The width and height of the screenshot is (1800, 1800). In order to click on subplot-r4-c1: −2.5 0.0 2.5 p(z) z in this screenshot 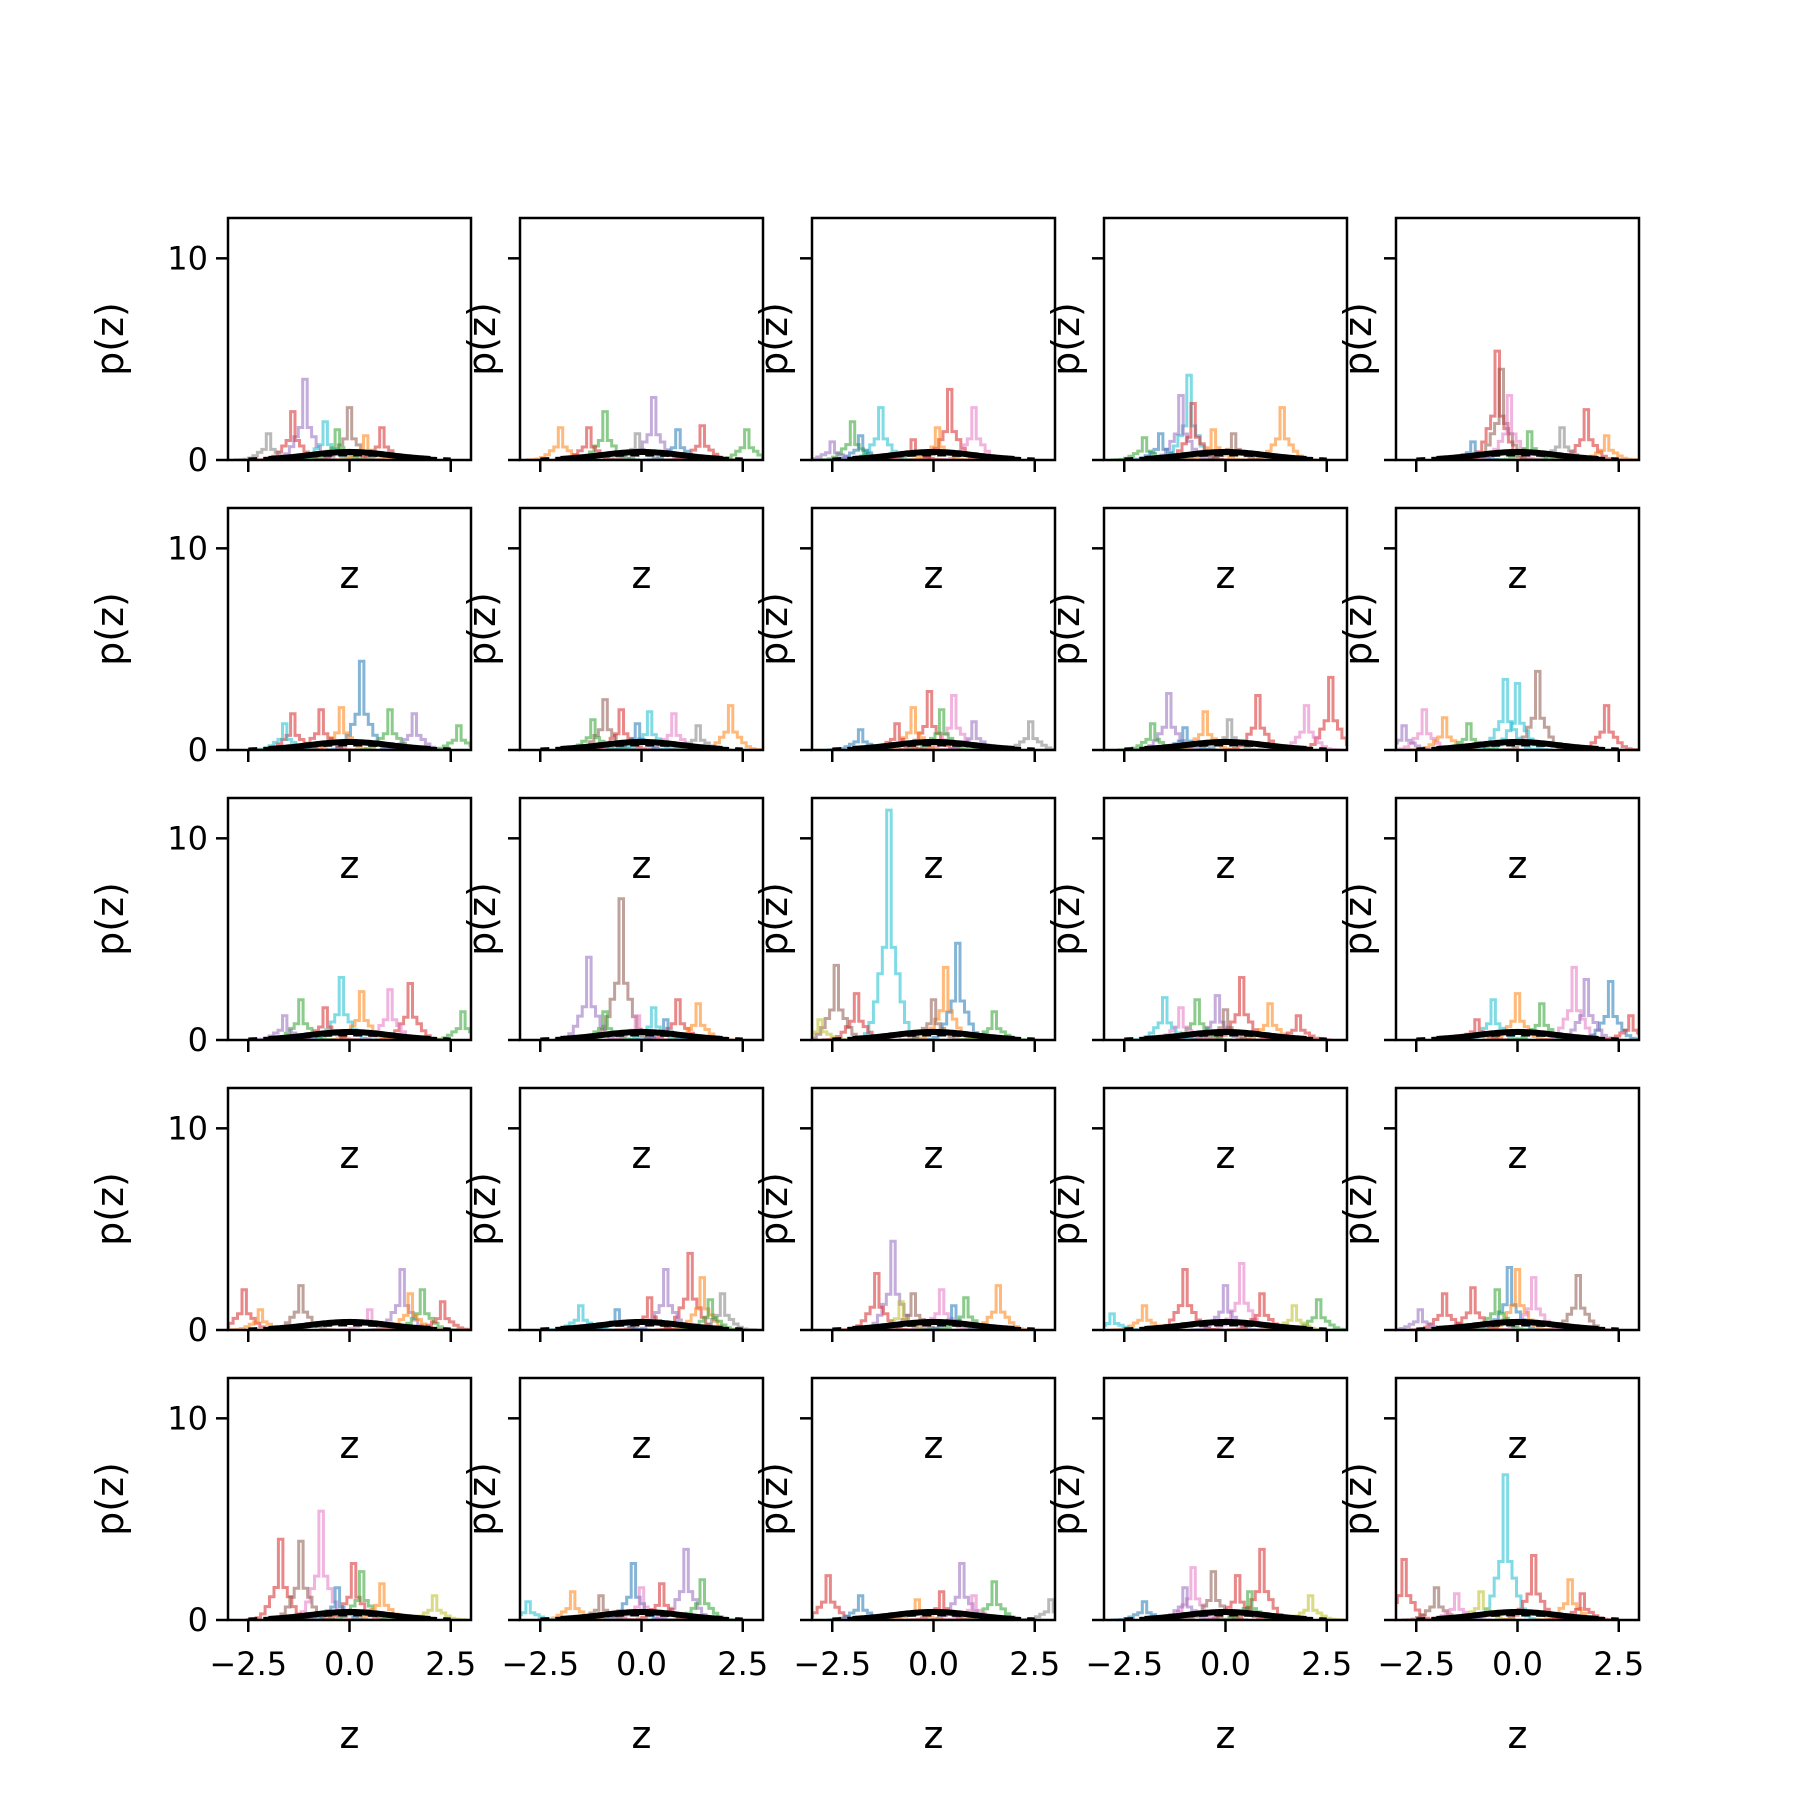, I will do `click(614, 1566)`.